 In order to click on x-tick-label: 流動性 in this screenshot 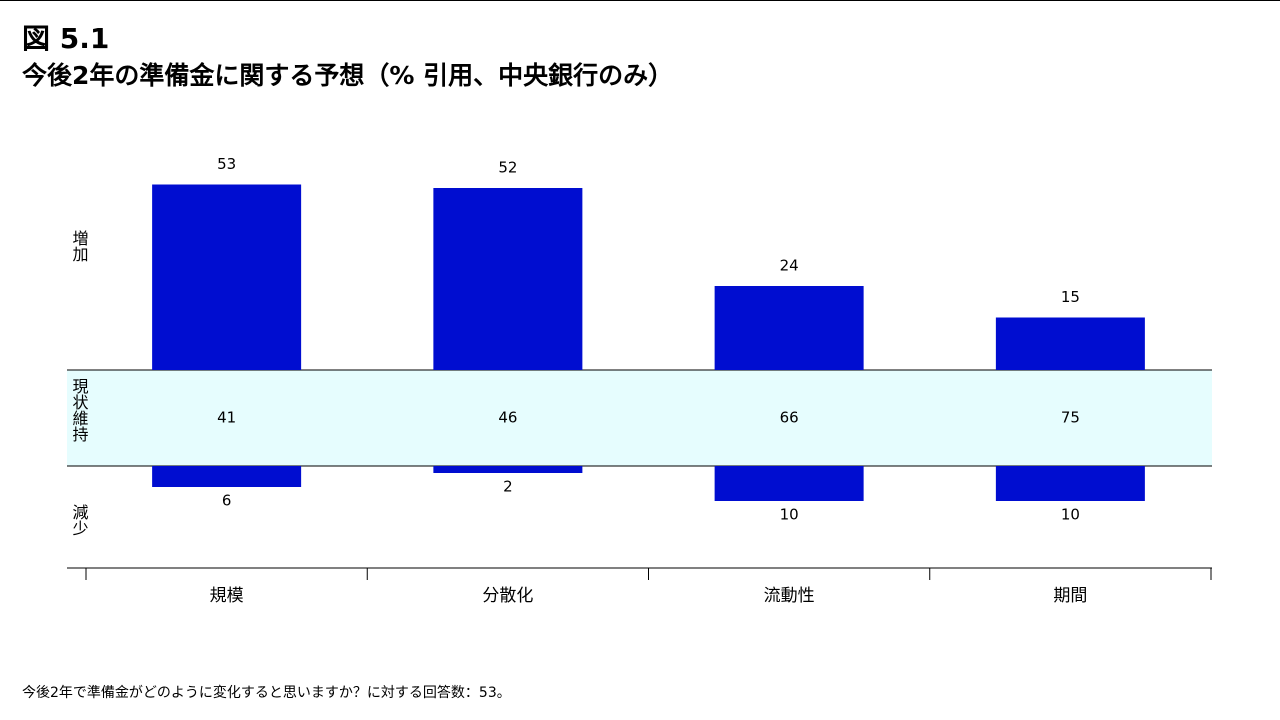, I will do `click(789, 596)`.